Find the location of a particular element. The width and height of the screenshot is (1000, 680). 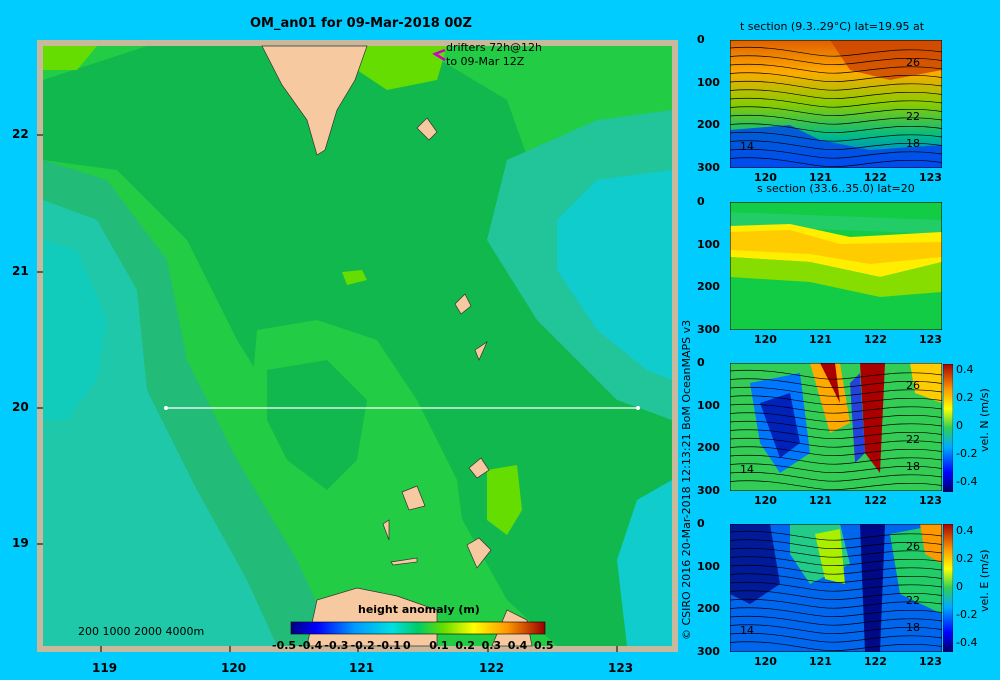

x-tick-122: 122 is located at coordinates (492, 668).